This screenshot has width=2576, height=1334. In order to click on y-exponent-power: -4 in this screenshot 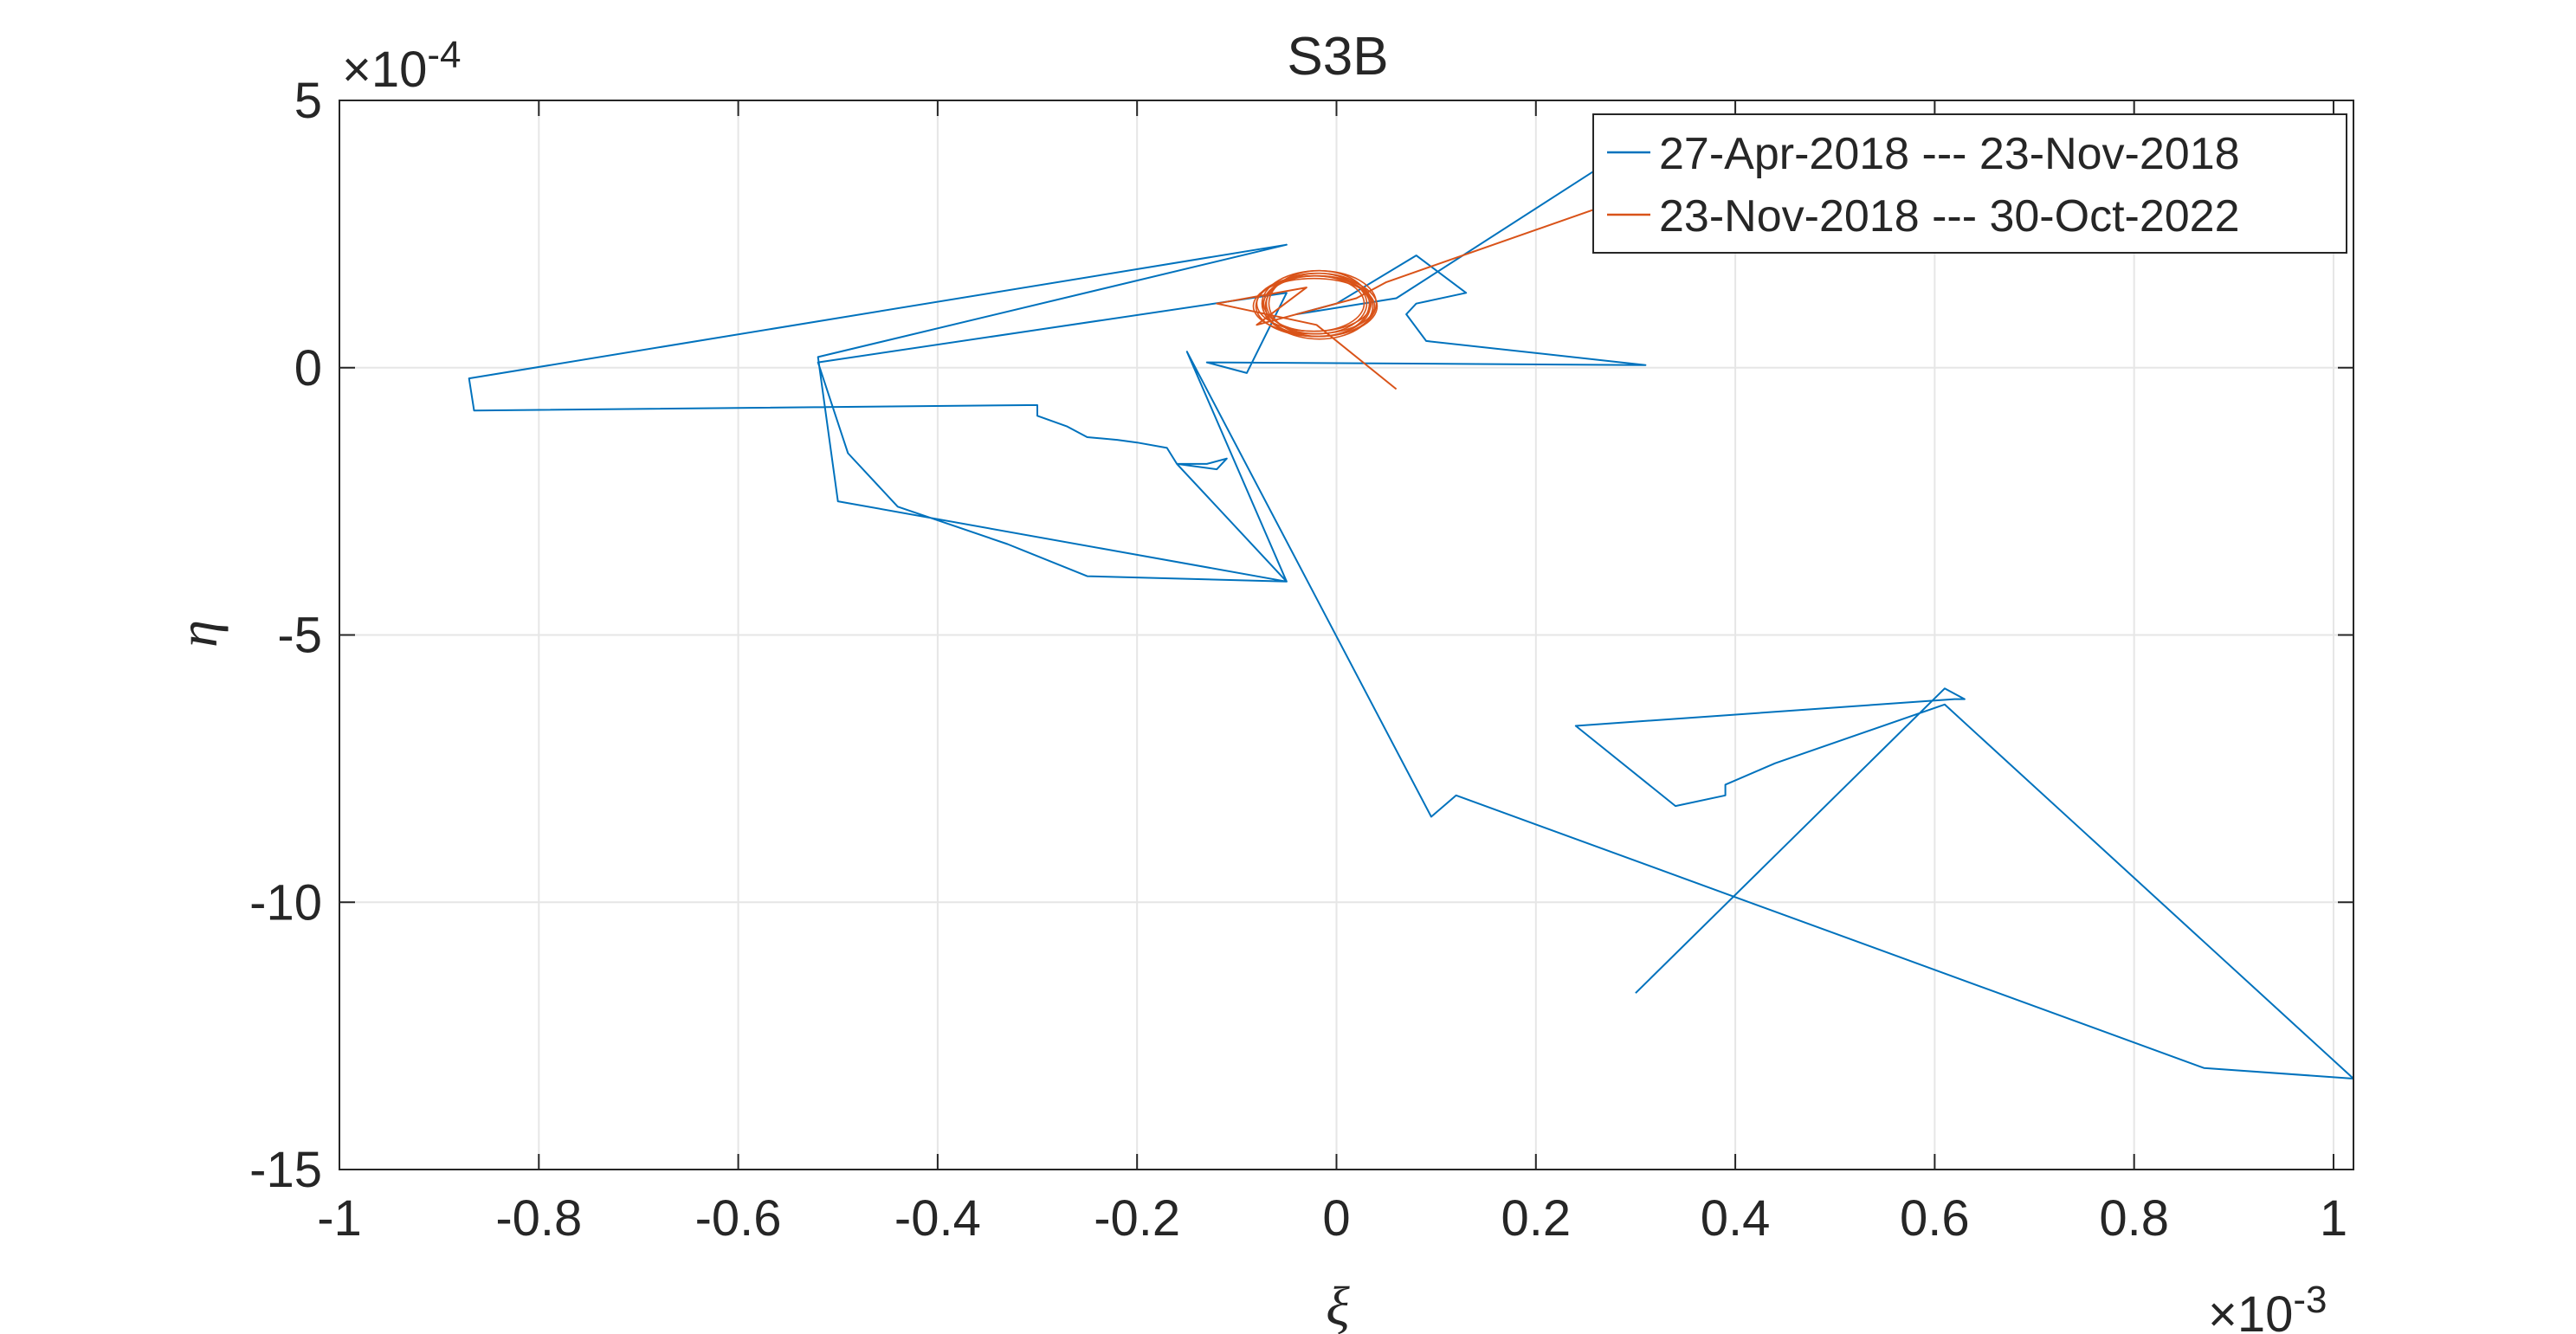, I will do `click(444, 55)`.